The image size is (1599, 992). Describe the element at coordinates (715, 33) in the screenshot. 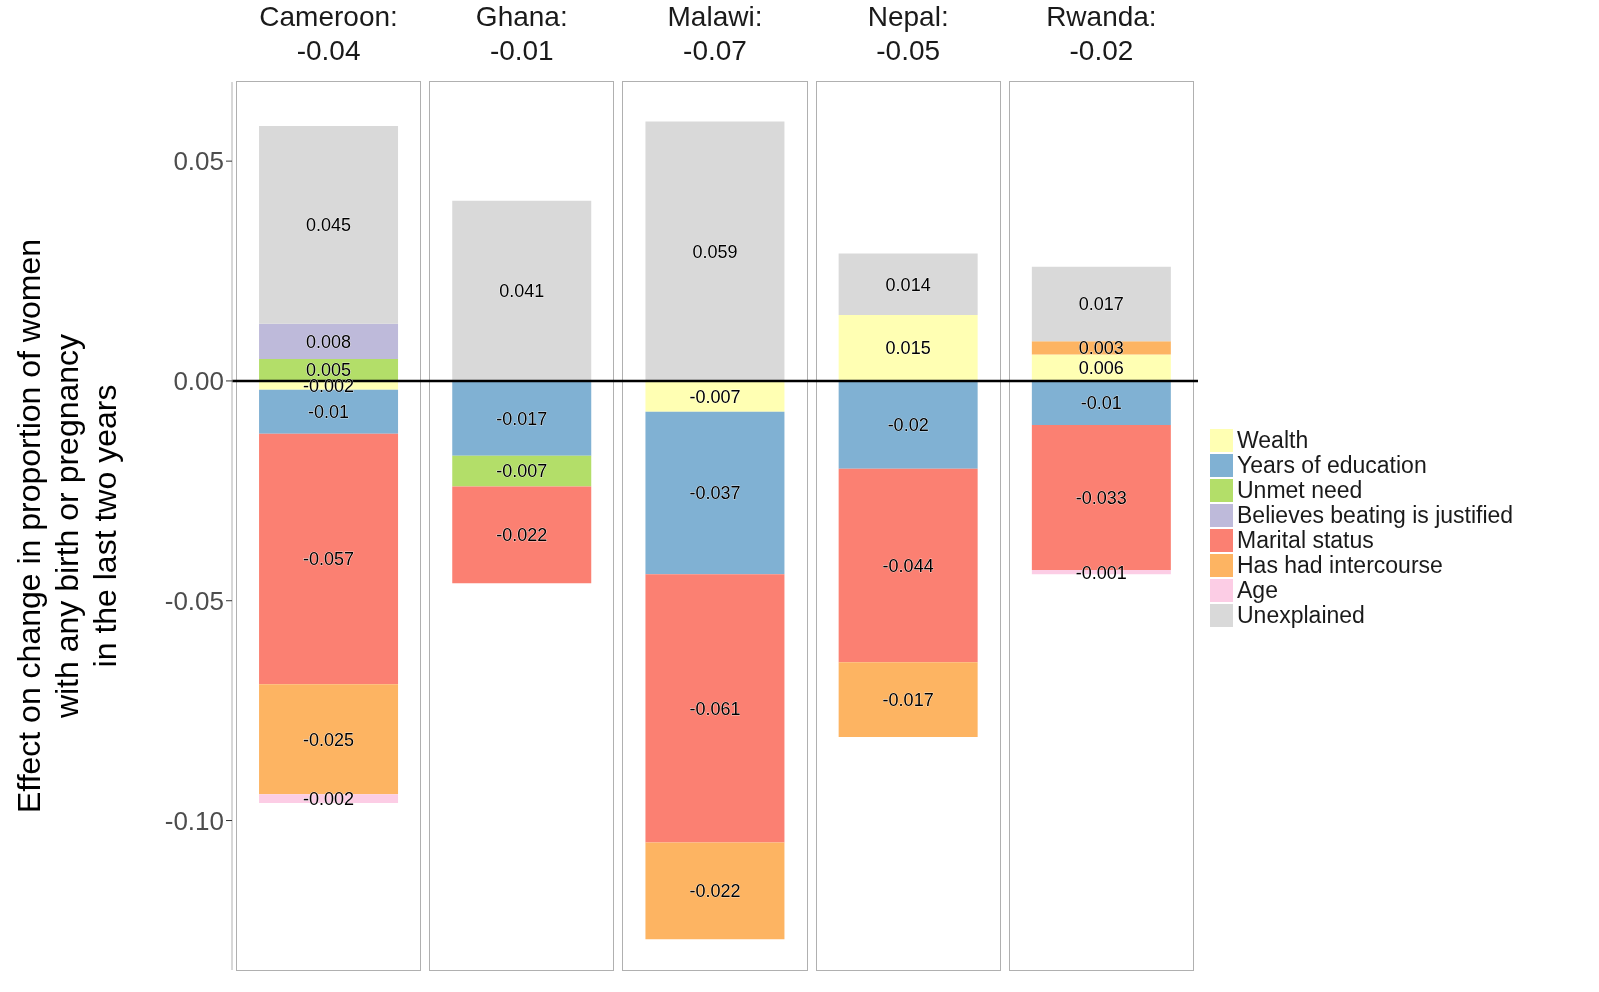

I see `x-tick-label: Malawi: -0.07` at that location.